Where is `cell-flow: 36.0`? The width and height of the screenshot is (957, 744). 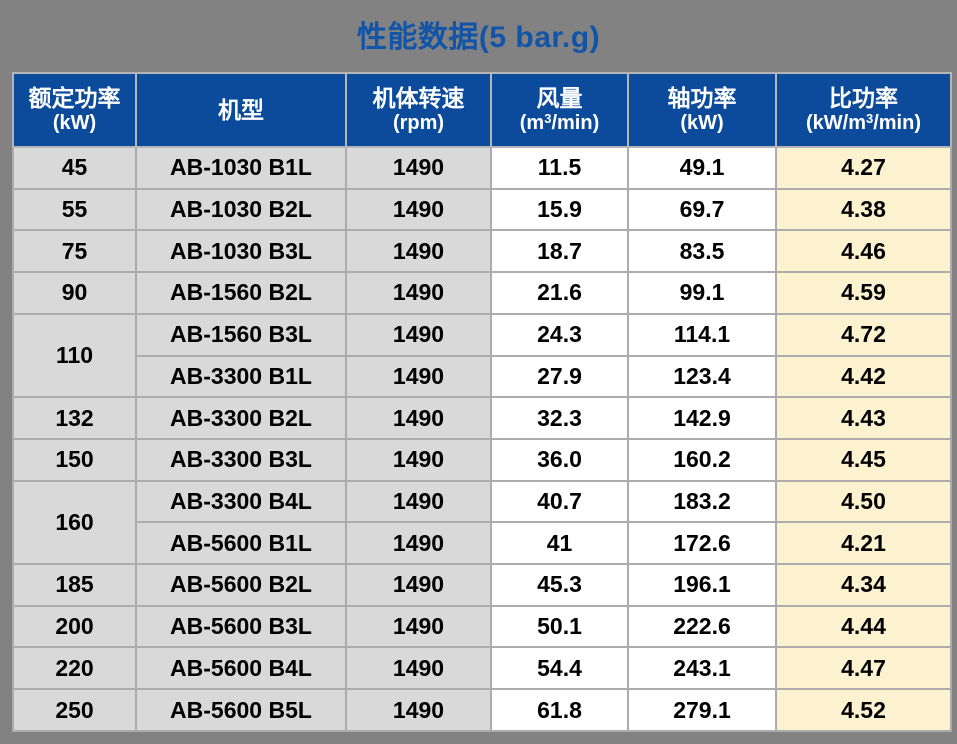 cell-flow: 36.0 is located at coordinates (559, 459).